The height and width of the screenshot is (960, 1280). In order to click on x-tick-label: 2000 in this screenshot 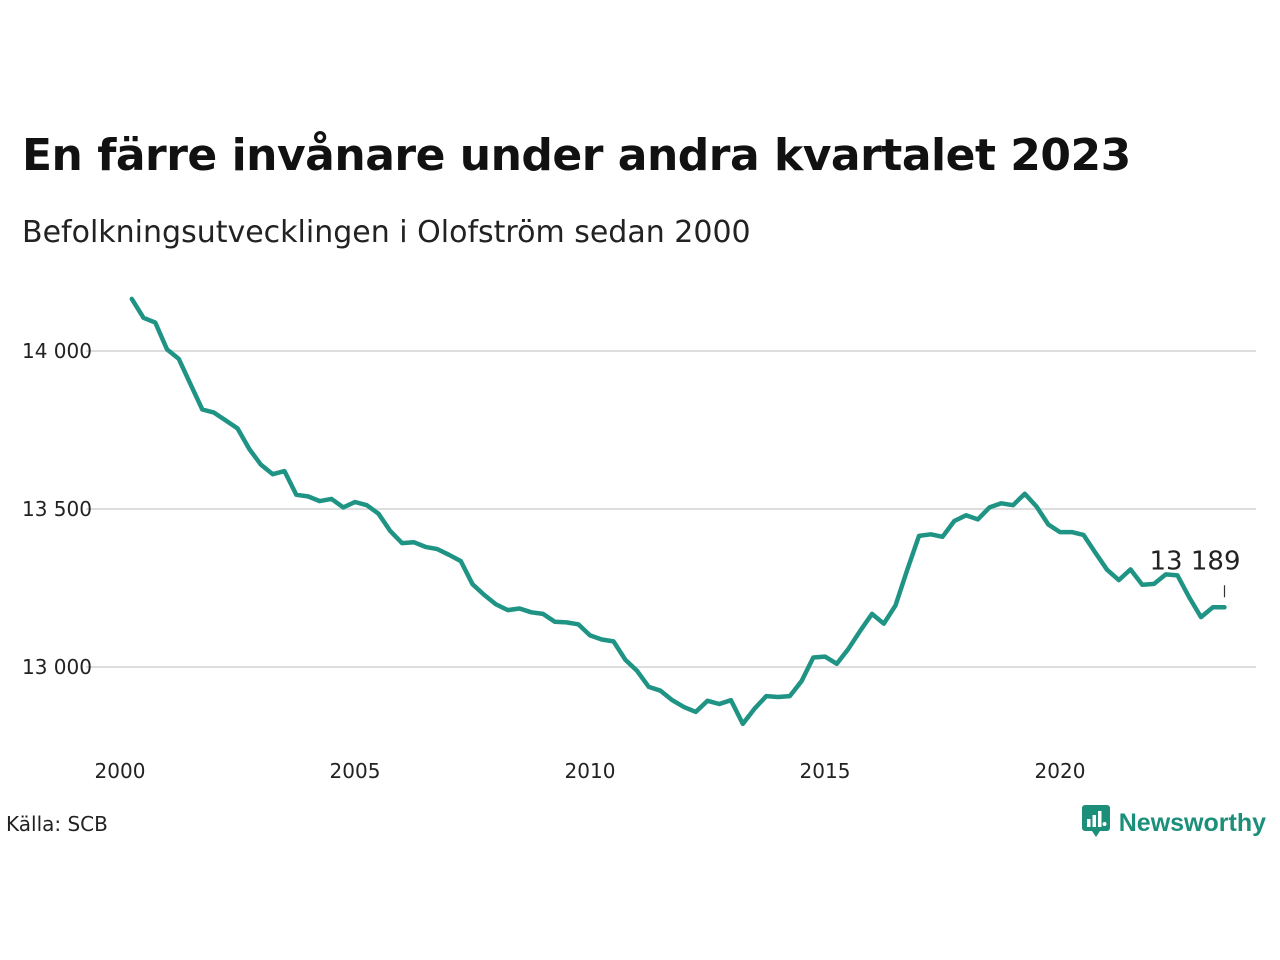, I will do `click(120, 771)`.